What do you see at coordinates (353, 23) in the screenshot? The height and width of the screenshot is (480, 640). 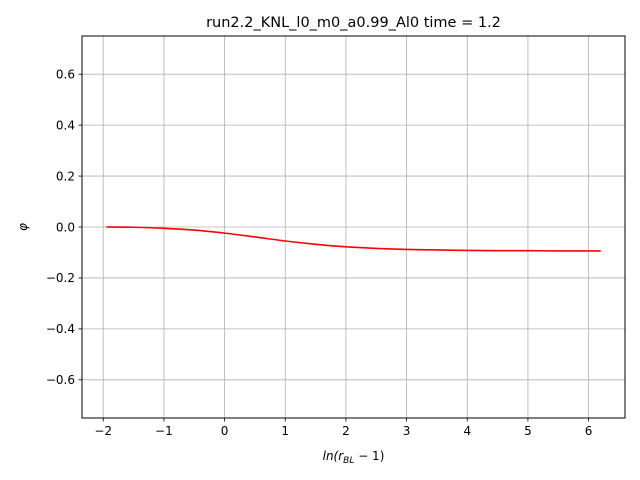 I see `chart-title: run2.2_KNL_l0_m0_a0.99_Al0 time = 1.2` at bounding box center [353, 23].